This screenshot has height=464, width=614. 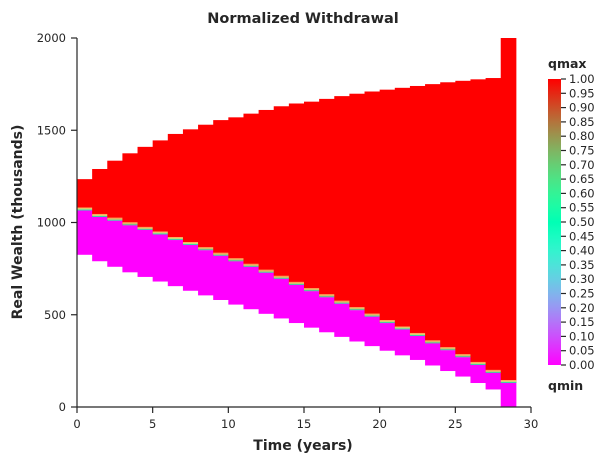 What do you see at coordinates (582, 294) in the screenshot?
I see `colorbar-tick-label-5: 0.25` at bounding box center [582, 294].